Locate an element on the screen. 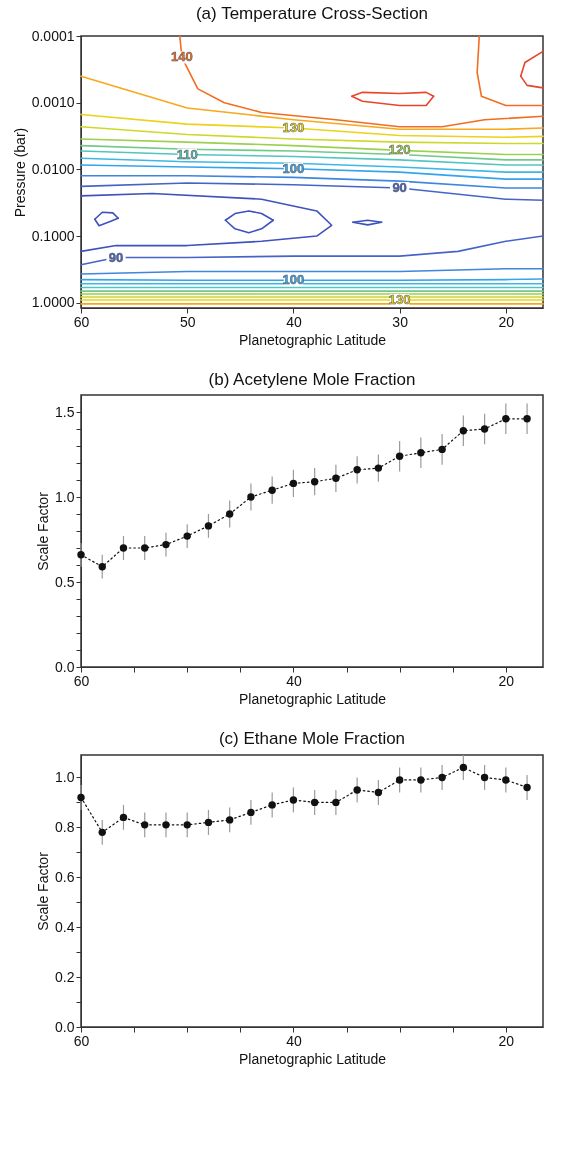 The image size is (585, 1161). chart-title: (a) Temperature Cross-Section is located at coordinates (312, 13).